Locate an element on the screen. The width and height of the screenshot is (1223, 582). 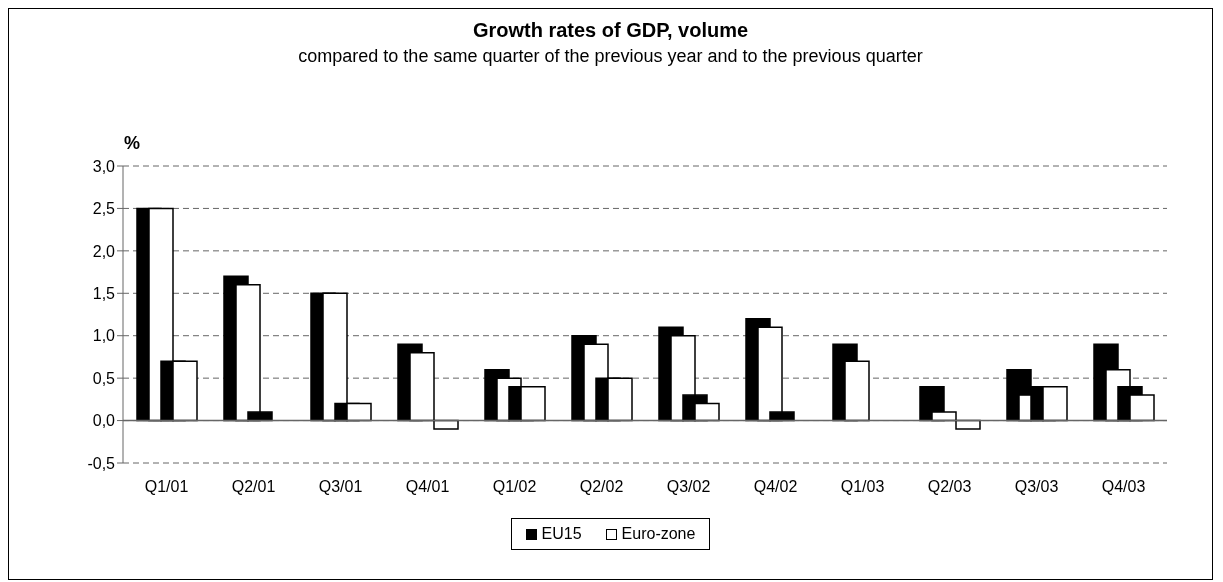
x-tick-label: Q3/01 is located at coordinates (340, 487).